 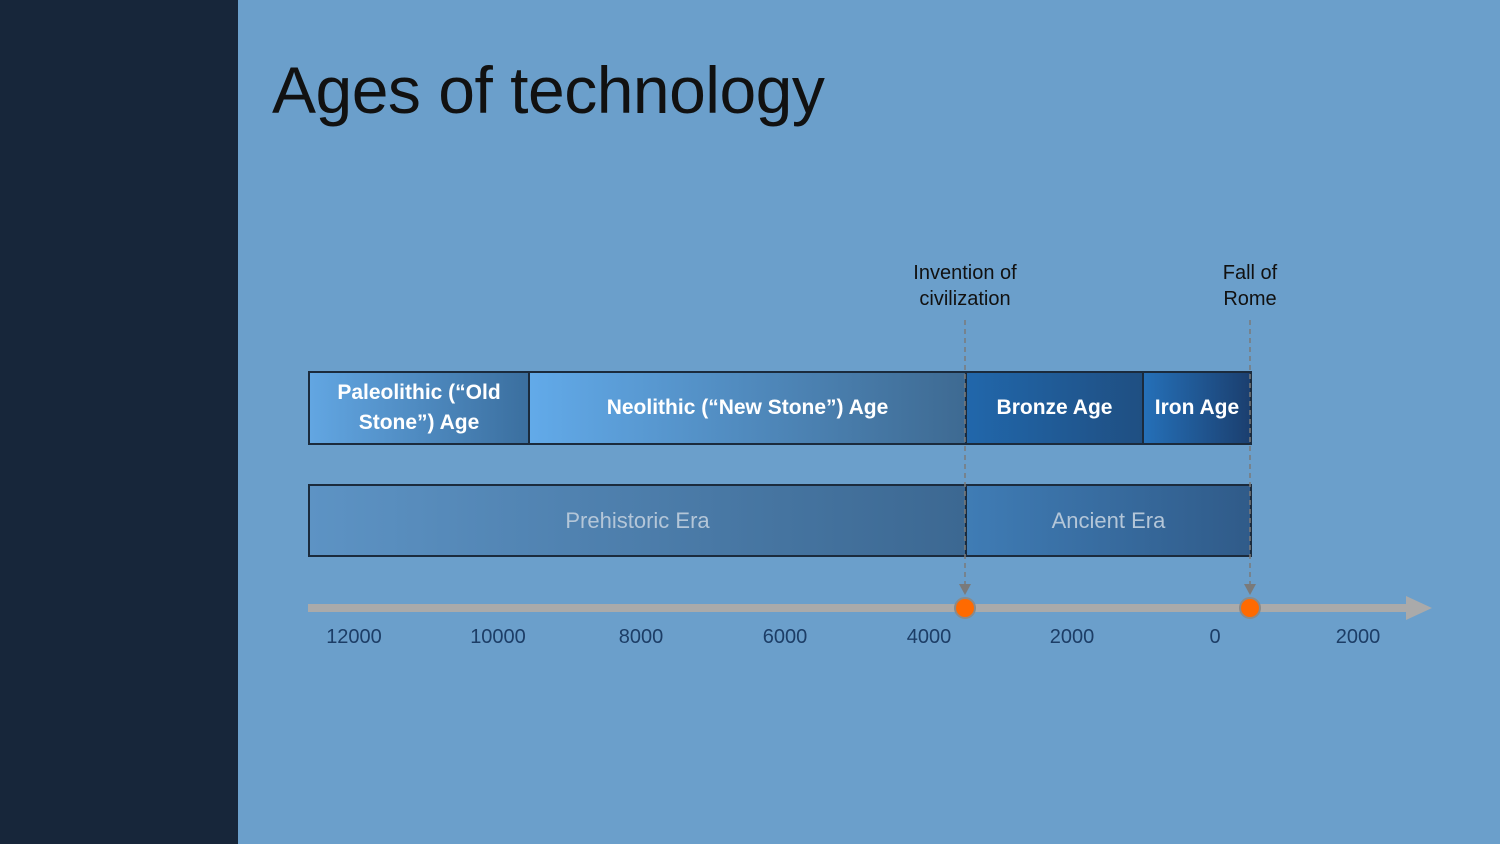 I want to click on tick-label: 12000, so click(x=354, y=637).